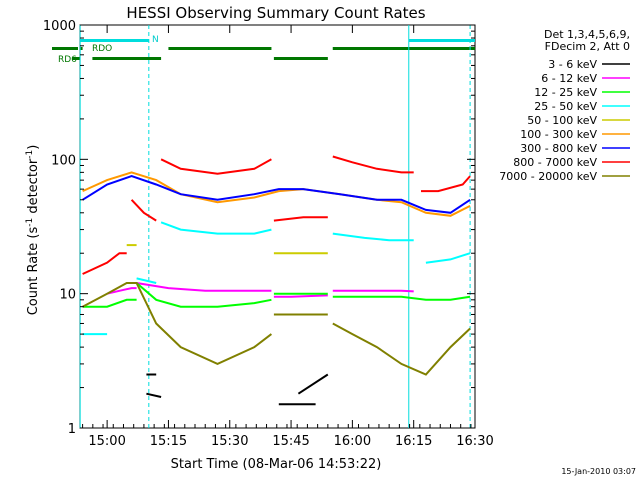  Describe the element at coordinates (474, 441) in the screenshot. I see `x-tick-label-6: 16:30` at that location.